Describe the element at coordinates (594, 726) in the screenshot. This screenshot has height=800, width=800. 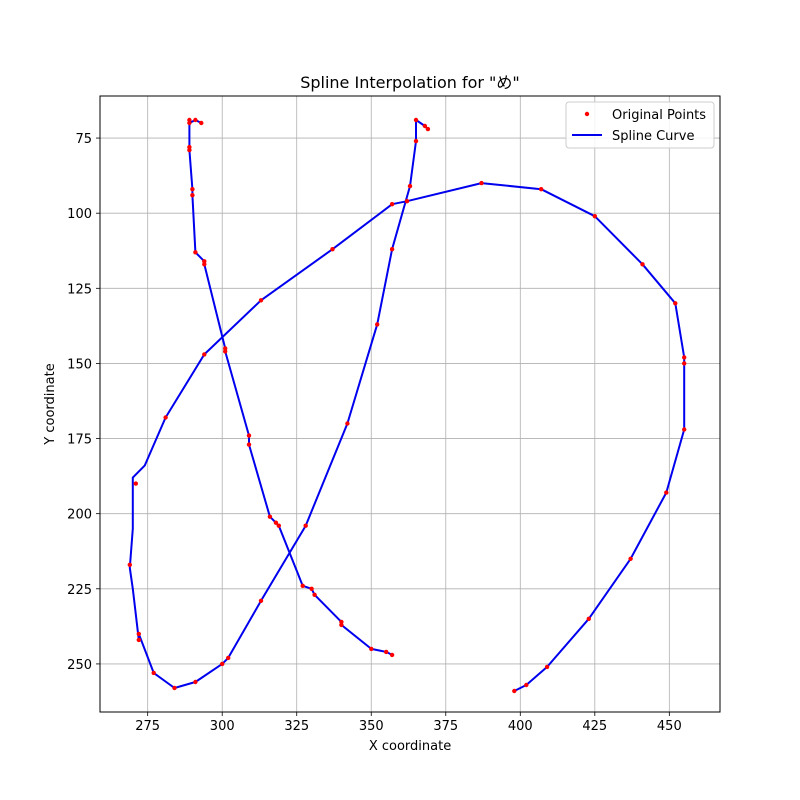
I see `x-tick-label: 425` at that location.